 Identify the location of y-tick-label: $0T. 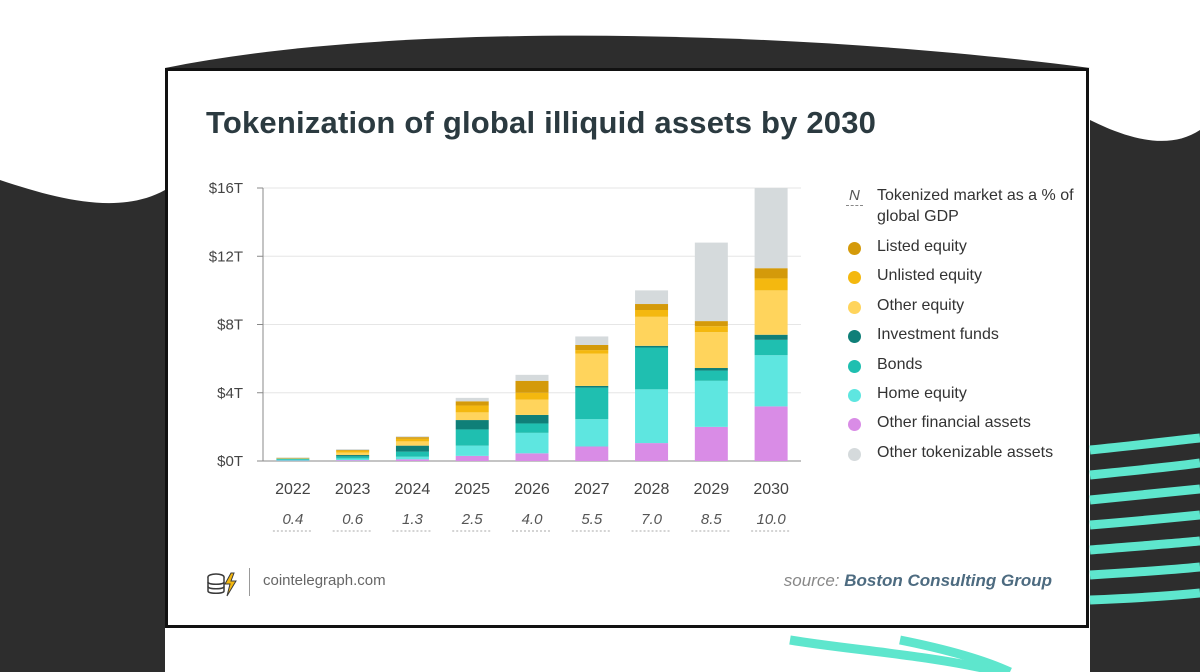
(230, 461).